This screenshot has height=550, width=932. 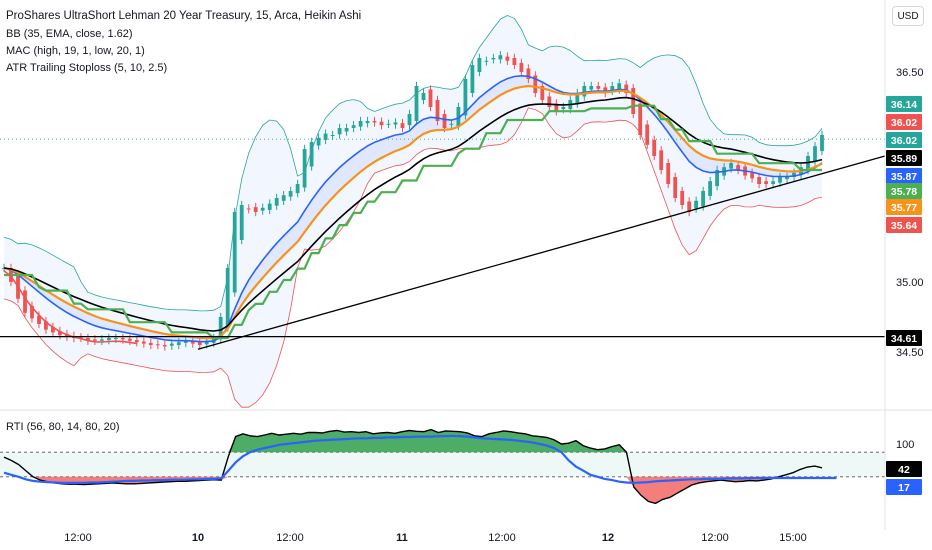 What do you see at coordinates (904, 487) in the screenshot?
I see `rti-badge-bg` at bounding box center [904, 487].